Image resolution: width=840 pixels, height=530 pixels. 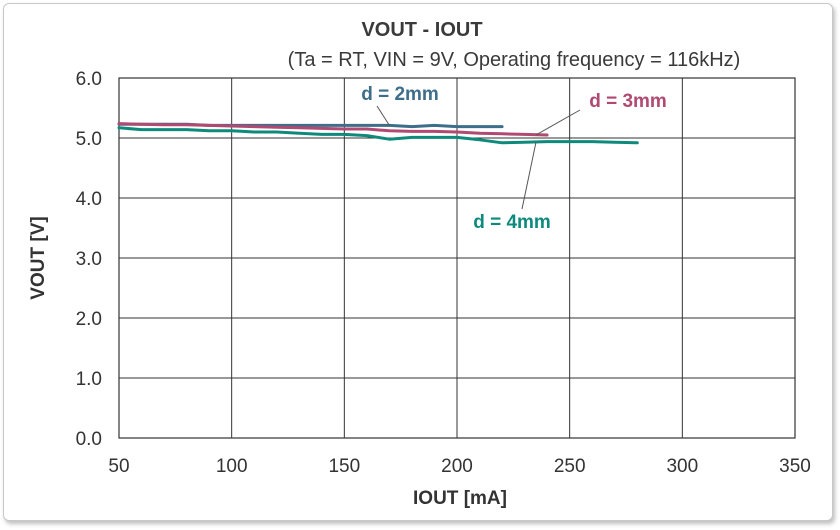 I want to click on series-label-2: d = 3mm, so click(x=628, y=101).